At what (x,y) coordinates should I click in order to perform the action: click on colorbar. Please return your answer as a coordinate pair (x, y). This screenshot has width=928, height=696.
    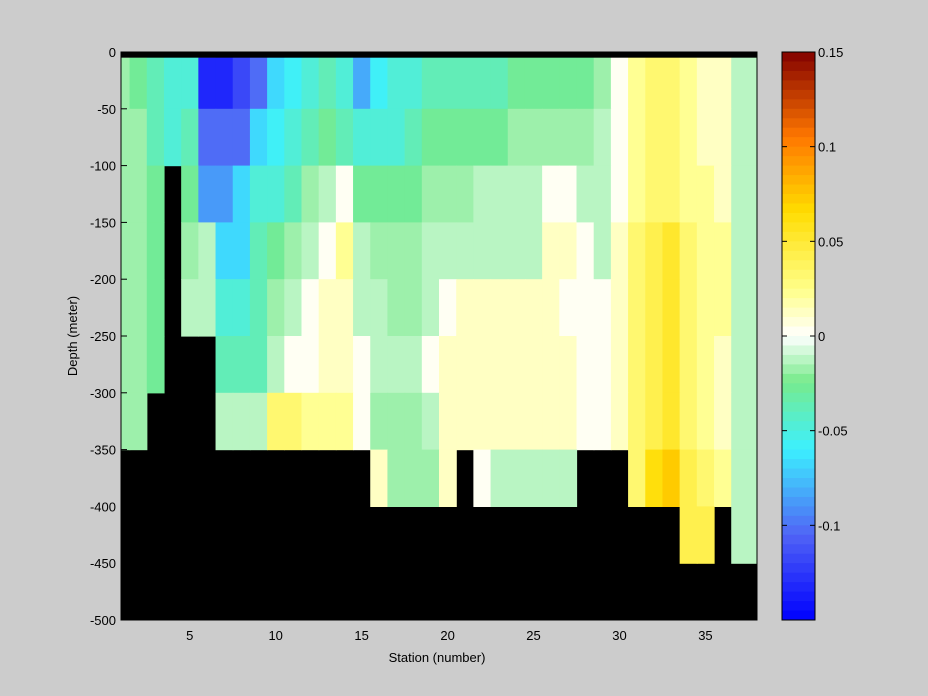
    Looking at the image, I should click on (798, 336).